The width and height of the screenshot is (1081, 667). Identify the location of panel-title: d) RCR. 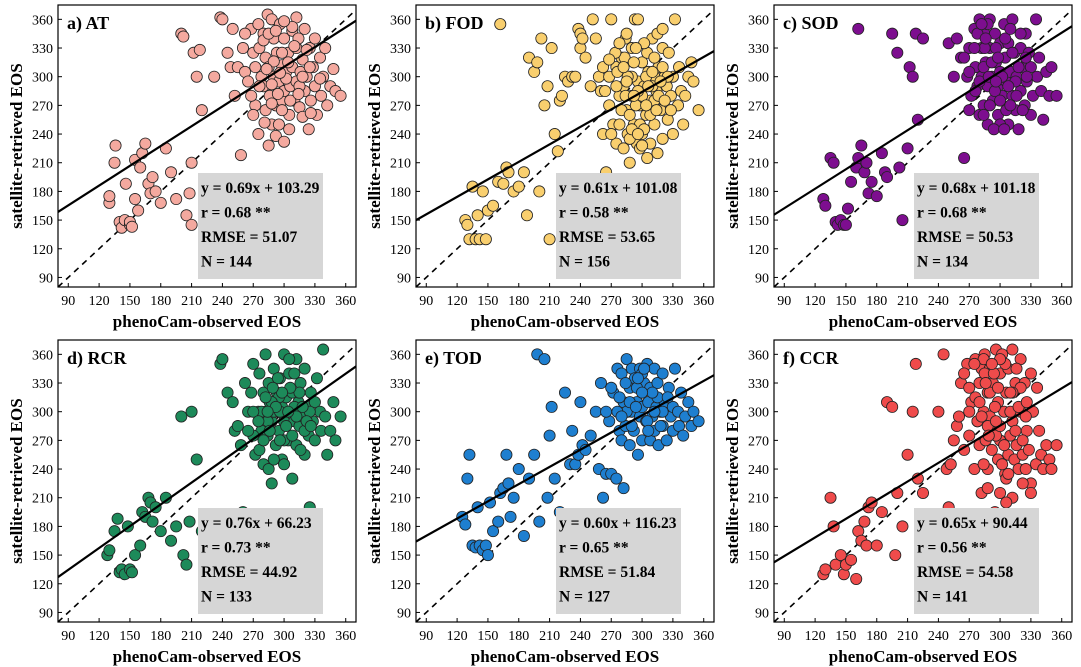
(97, 358).